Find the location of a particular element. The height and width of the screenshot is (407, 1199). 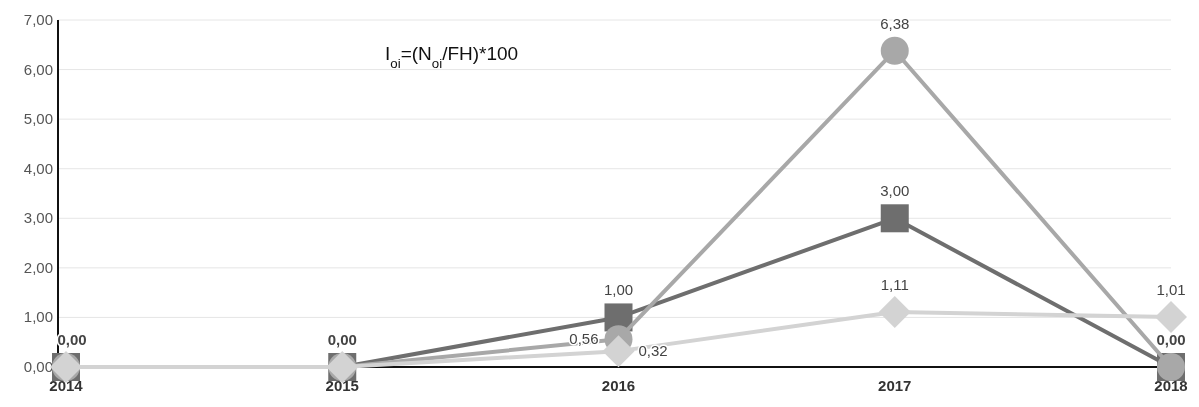

data-label: 3,00 is located at coordinates (895, 191).